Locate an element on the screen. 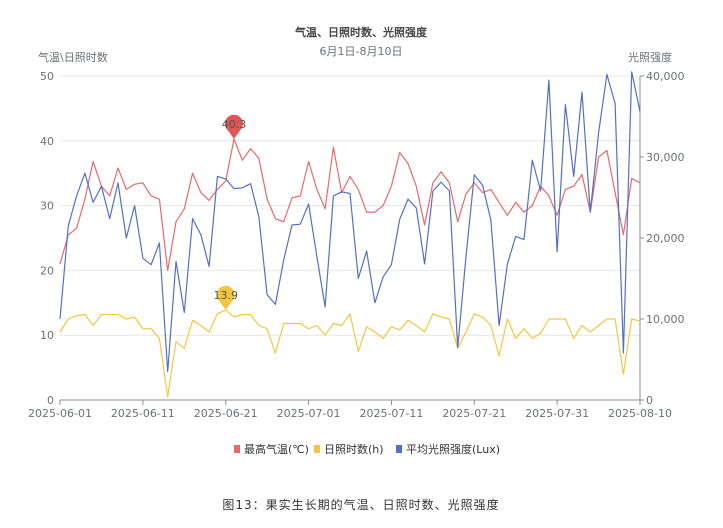 The image size is (723, 528). legend-item-0: 最高气温(℃) is located at coordinates (271, 449).